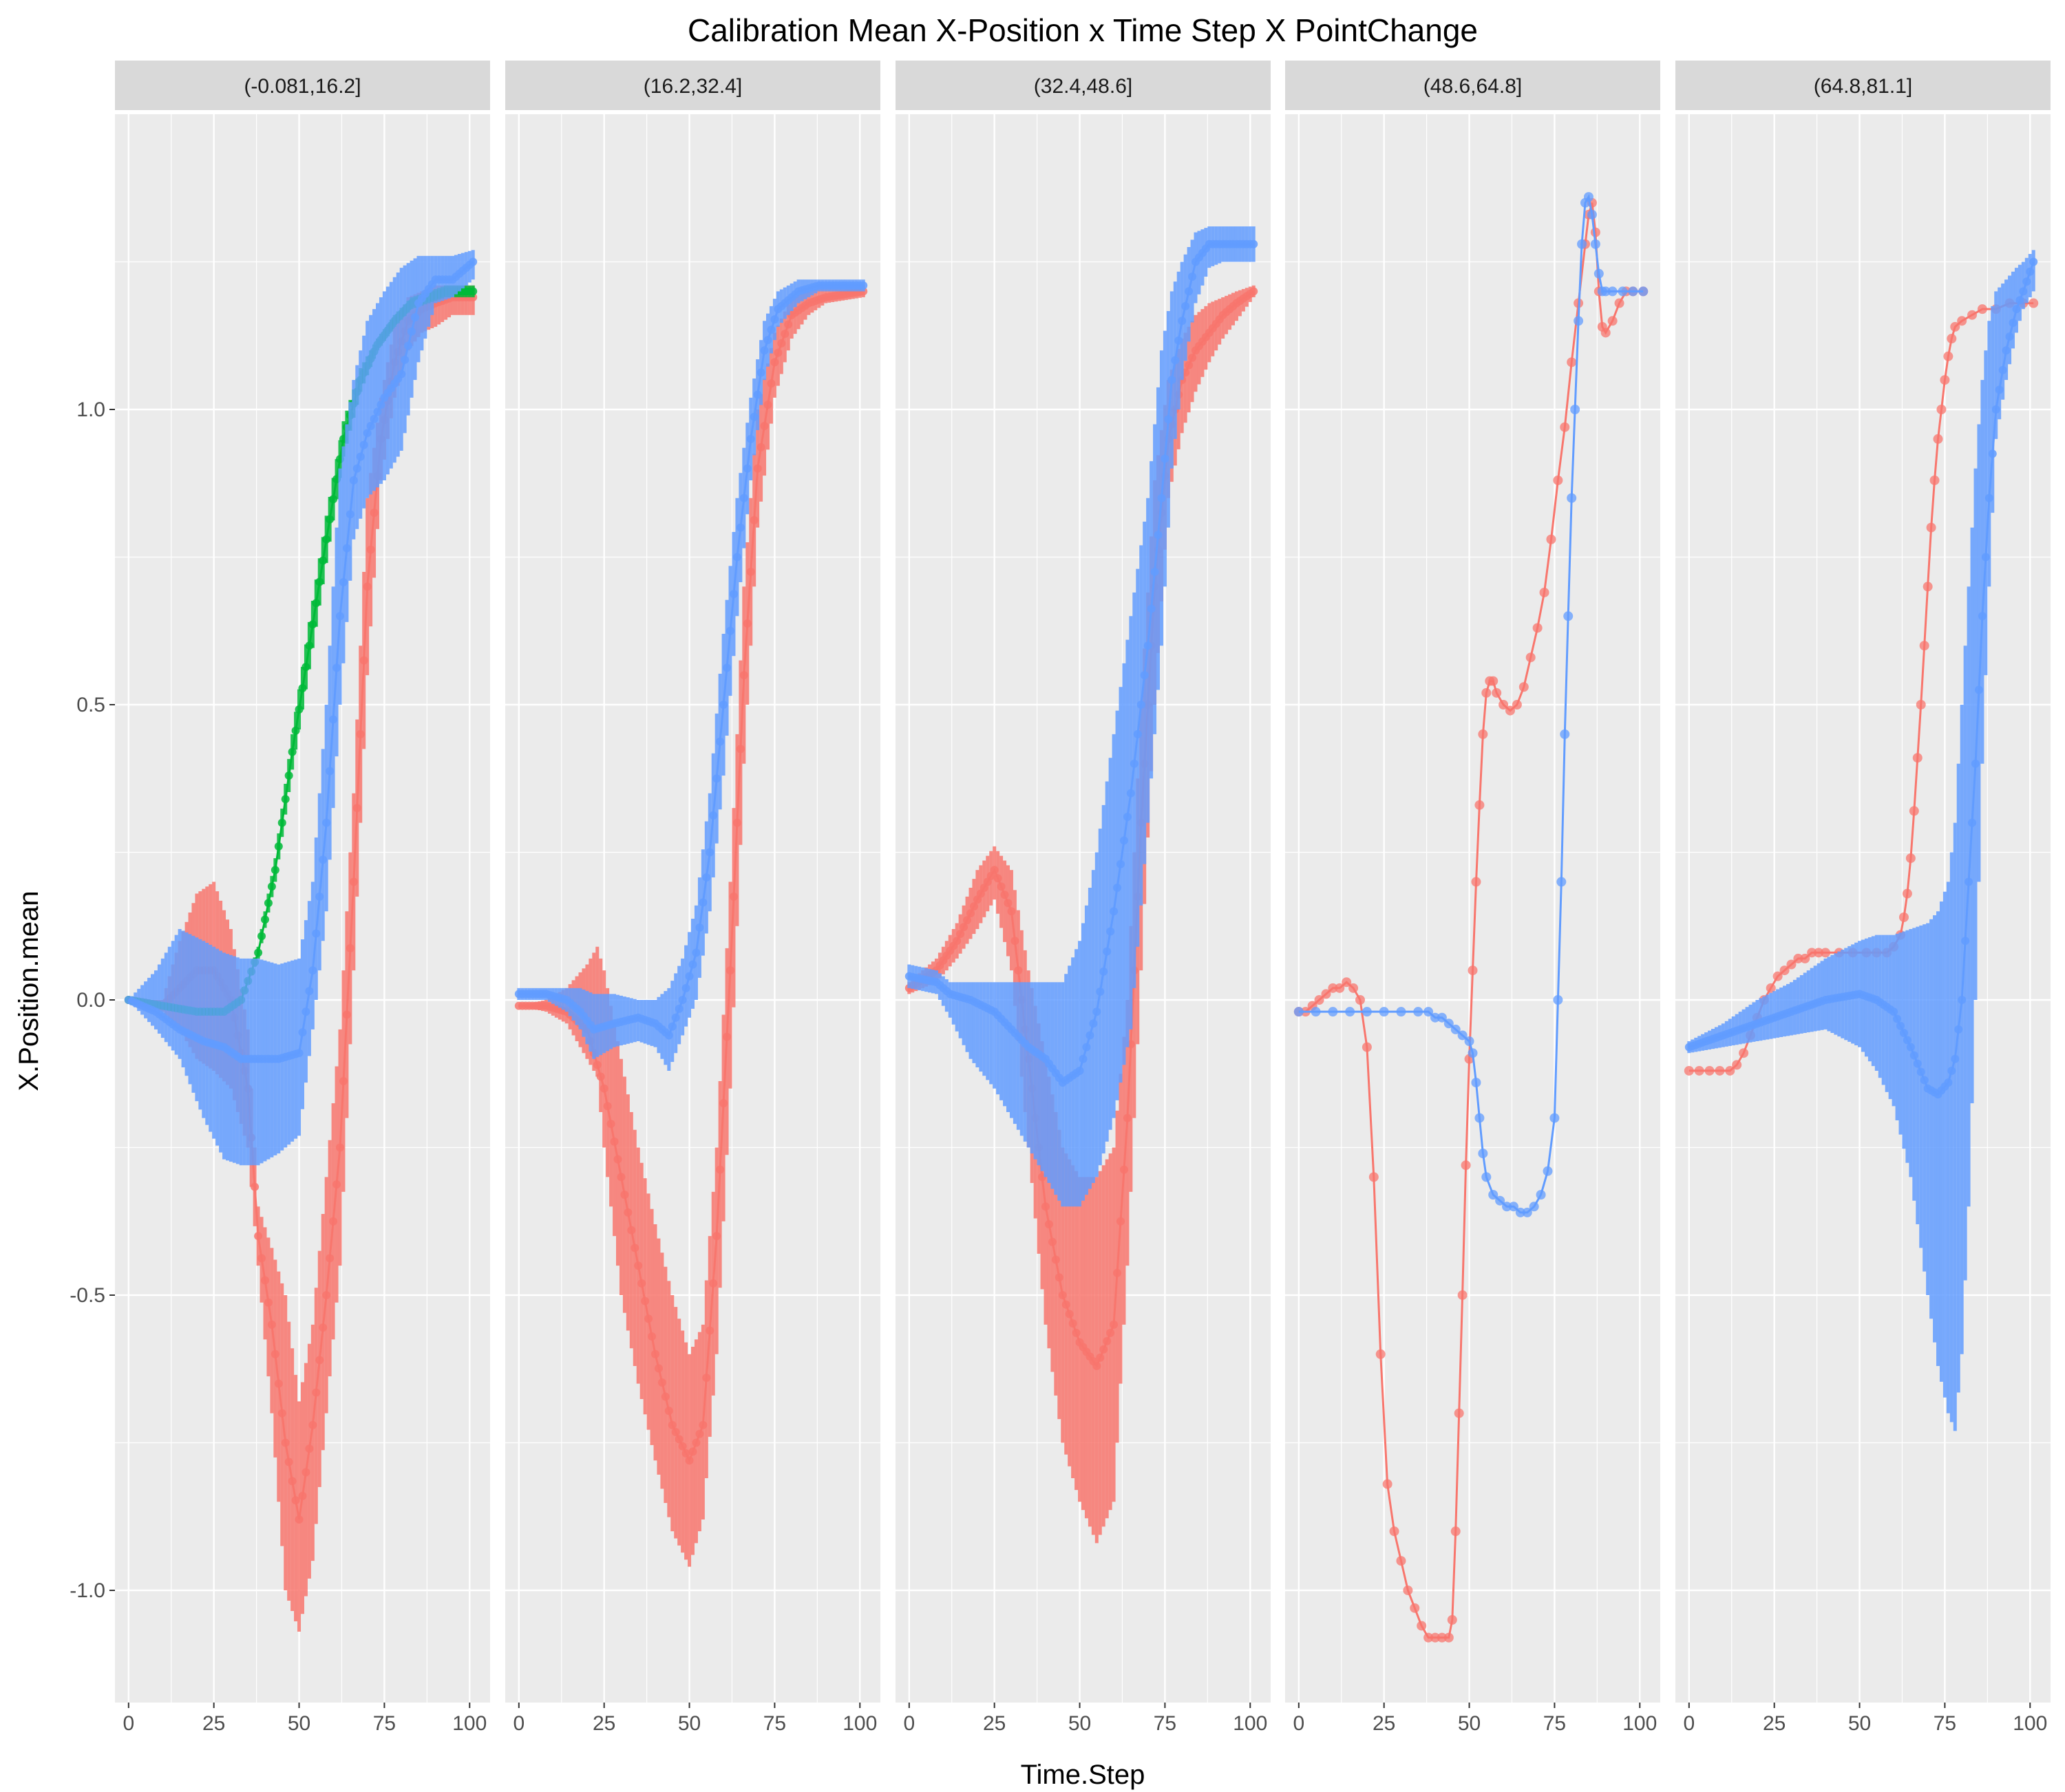  I want to click on x-tick-label: 75, so click(385, 1724).